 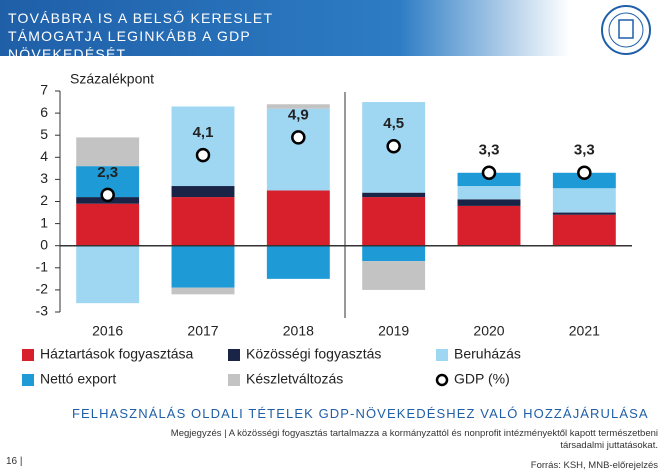 I want to click on source: Forrás: KSH, MNB-előrejelzés, so click(x=594, y=465).